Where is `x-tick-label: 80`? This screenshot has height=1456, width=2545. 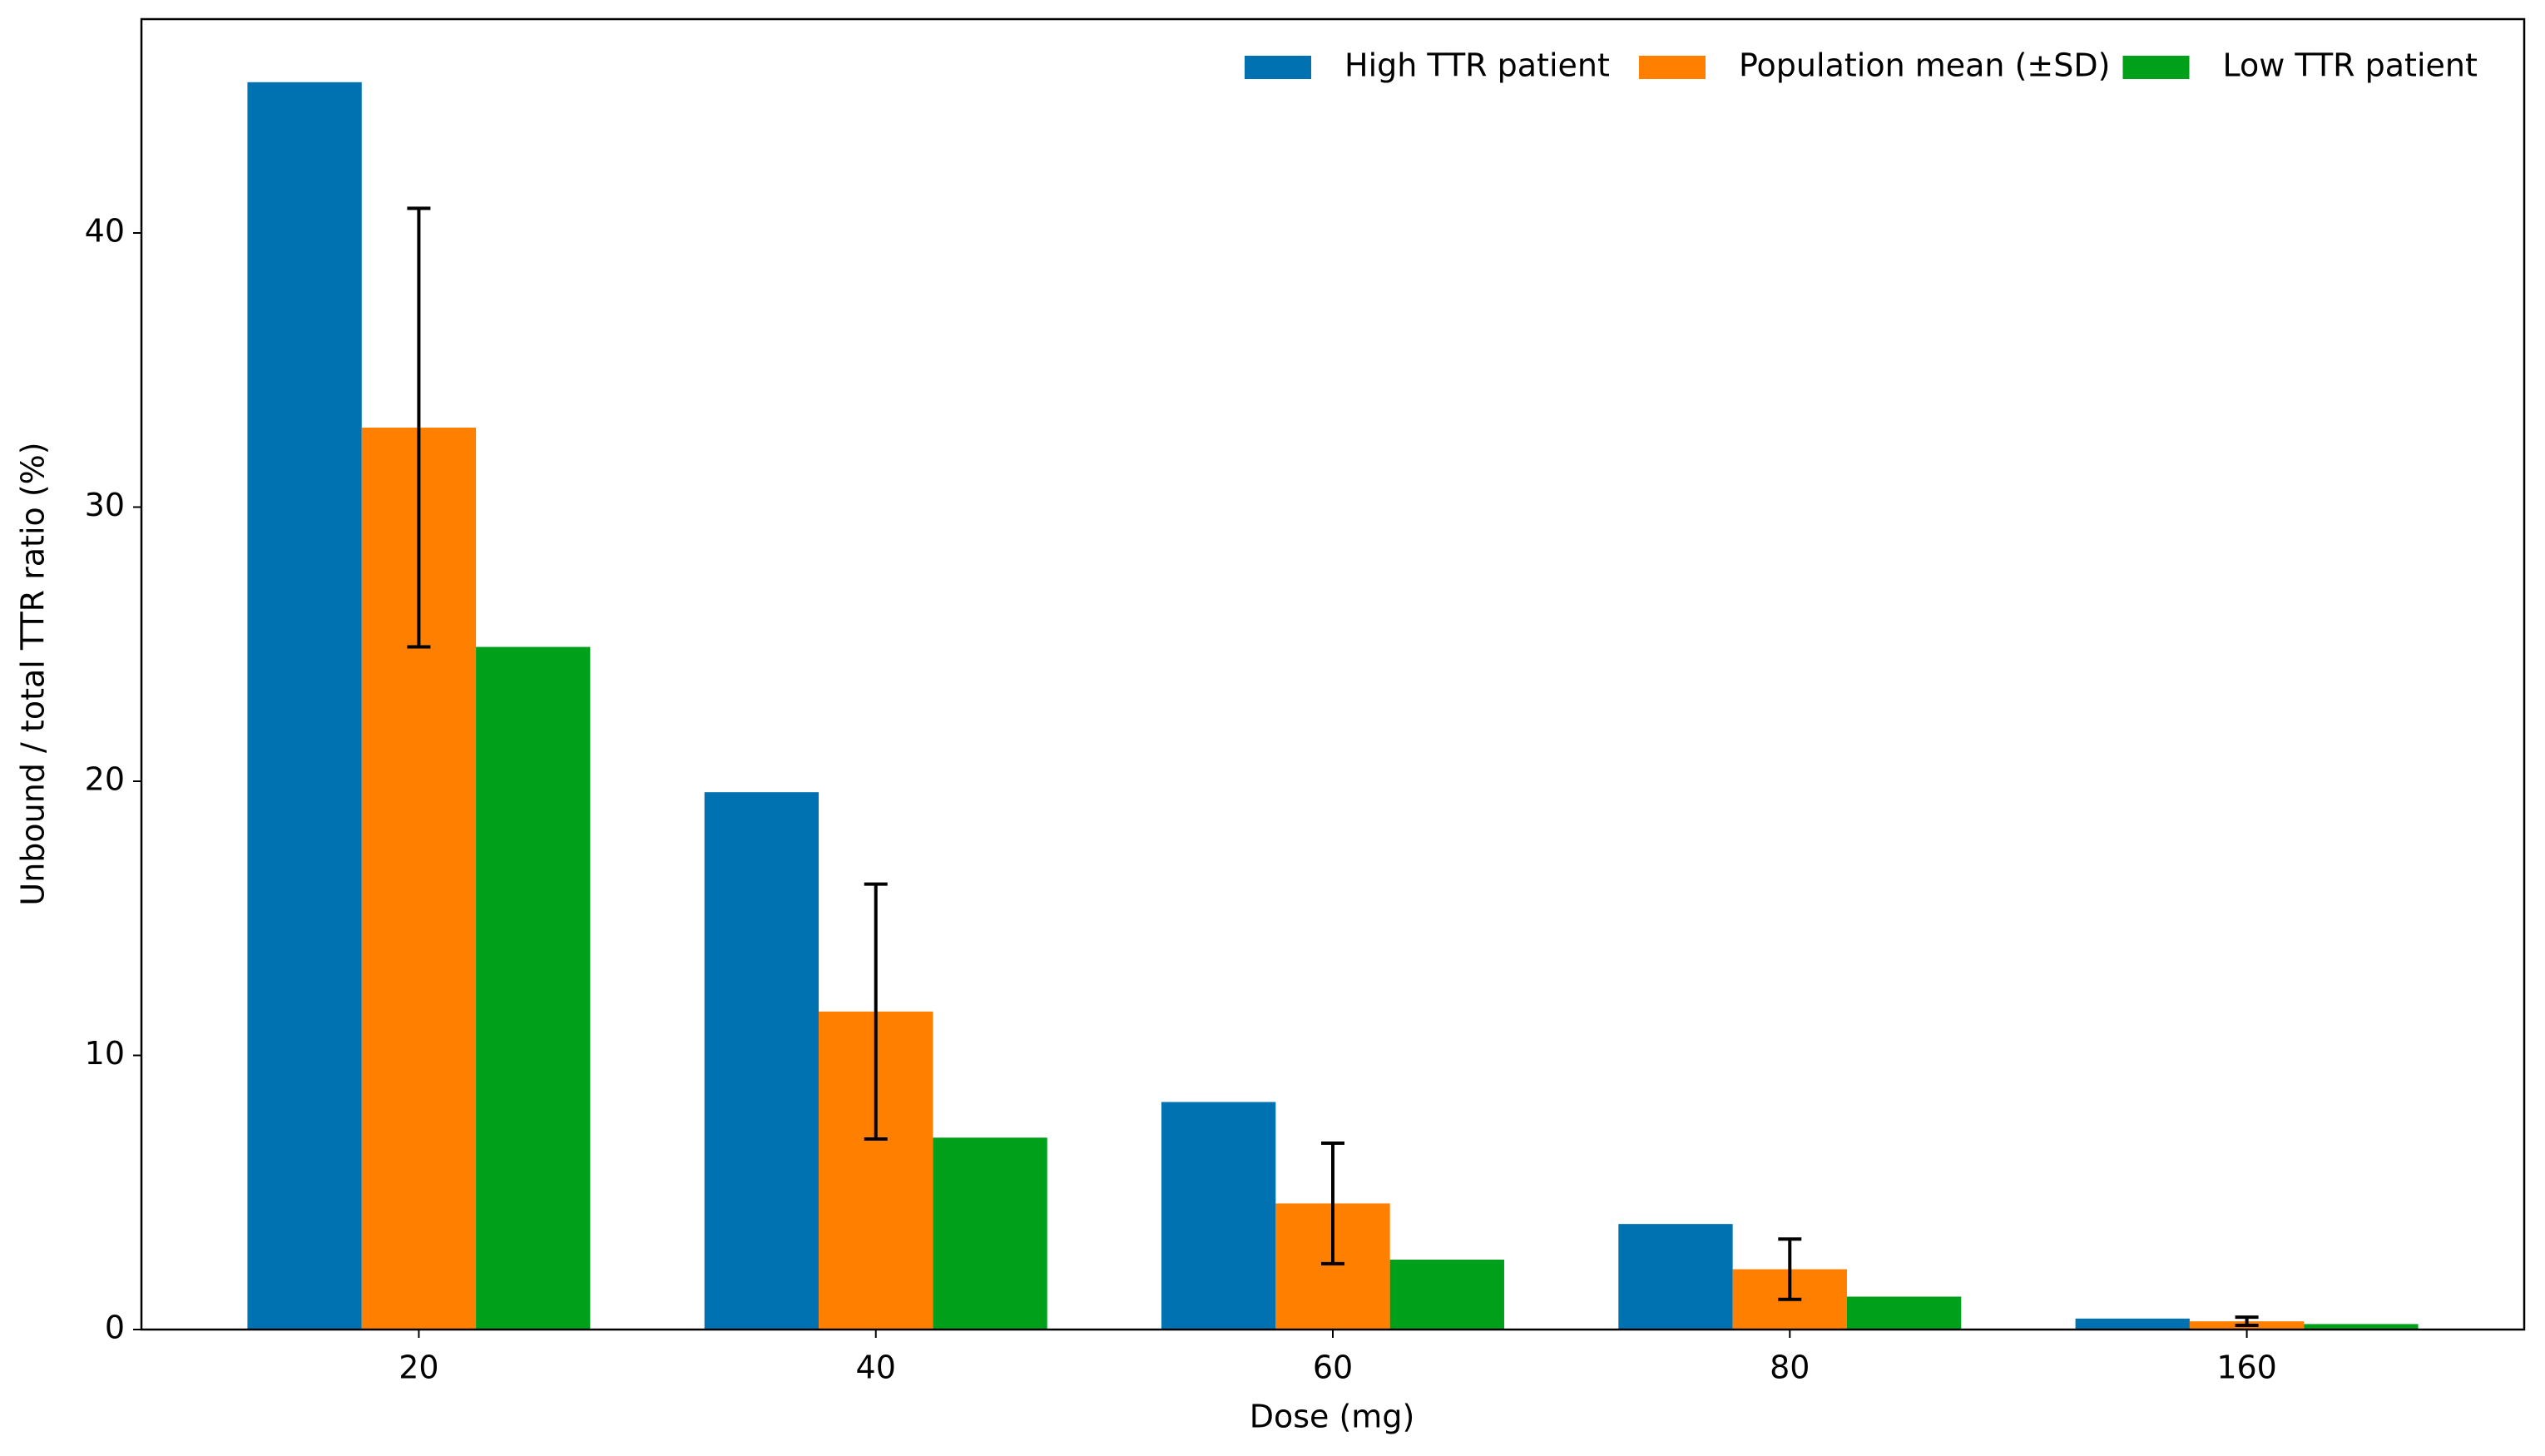 x-tick-label: 80 is located at coordinates (1790, 1368).